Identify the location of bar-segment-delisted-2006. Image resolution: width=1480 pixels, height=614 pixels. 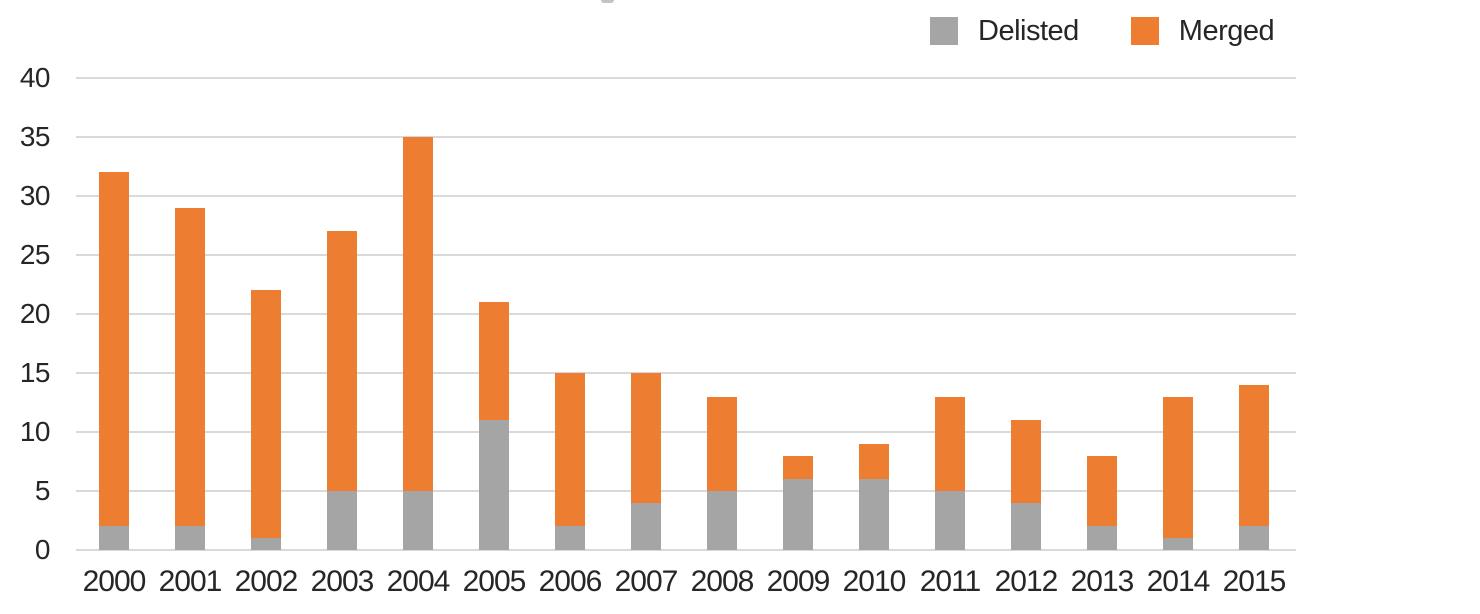
(570, 538).